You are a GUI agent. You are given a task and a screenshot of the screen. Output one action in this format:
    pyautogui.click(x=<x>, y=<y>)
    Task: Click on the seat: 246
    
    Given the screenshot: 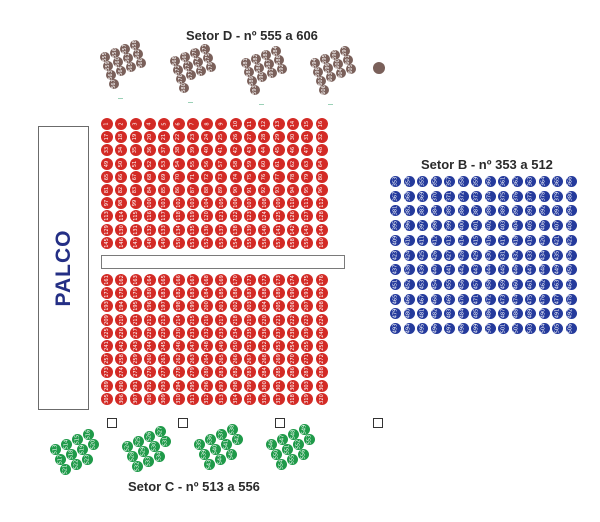 What is the action you would take?
    pyautogui.click(x=178, y=346)
    